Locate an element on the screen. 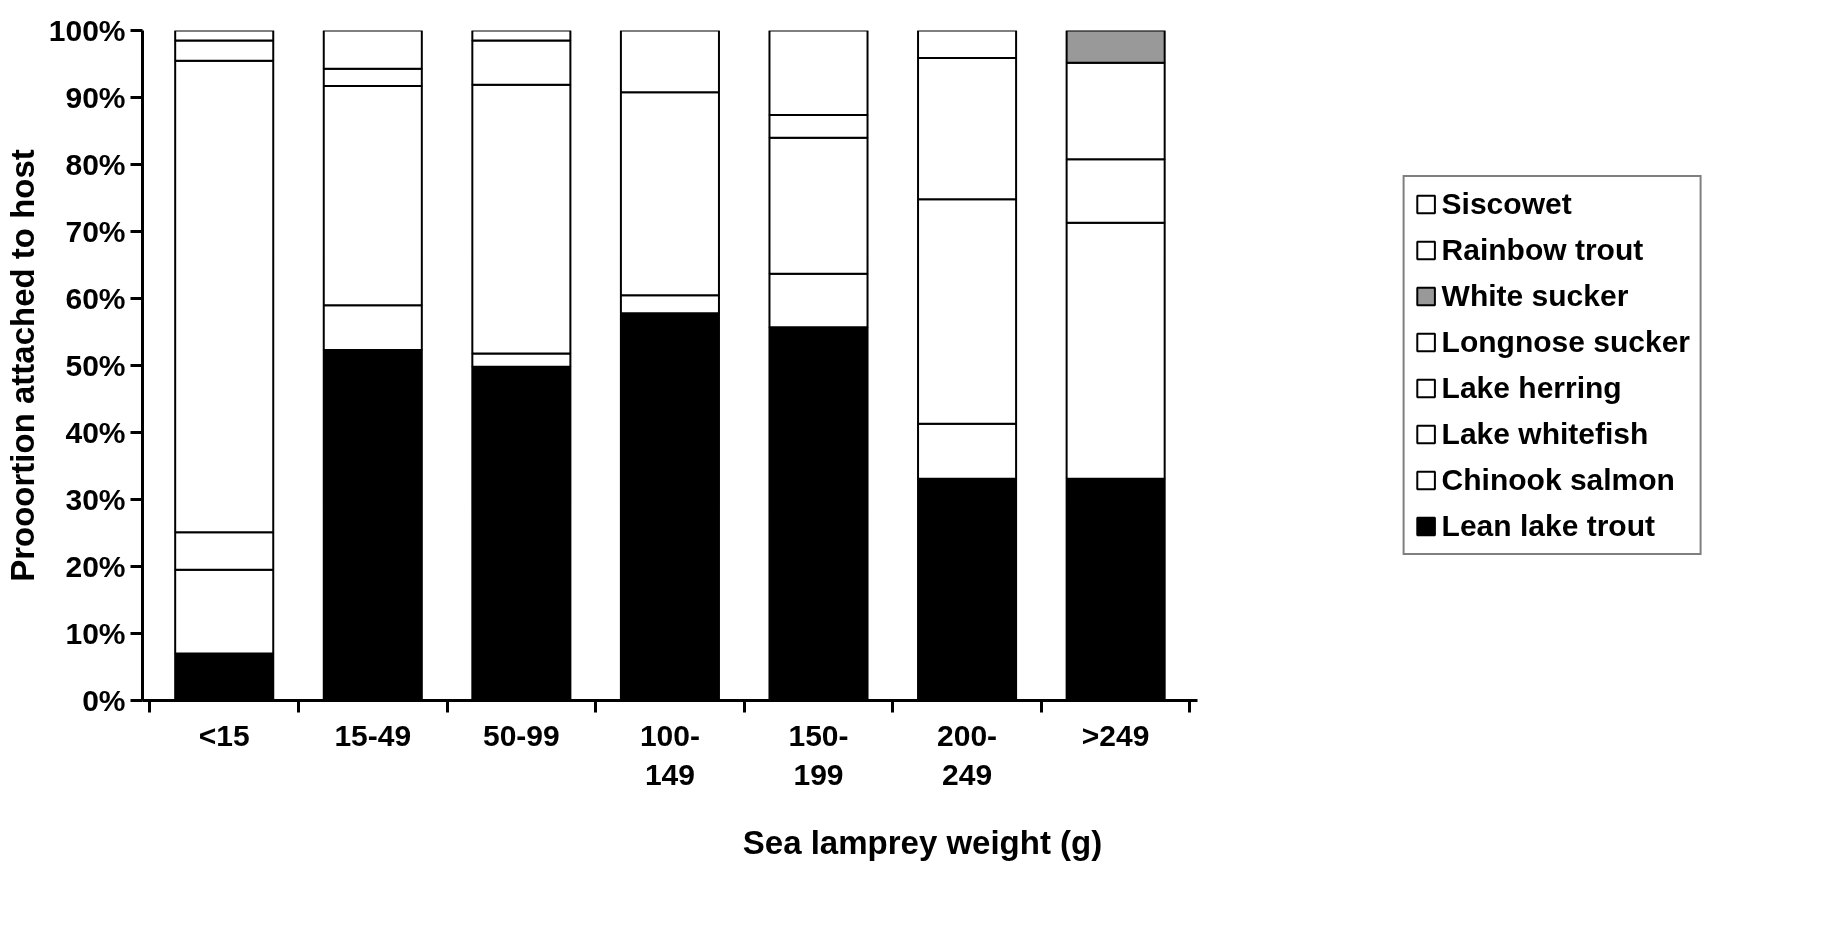 The image size is (1846, 933). legend-label: Chinook salmon is located at coordinates (1558, 480).